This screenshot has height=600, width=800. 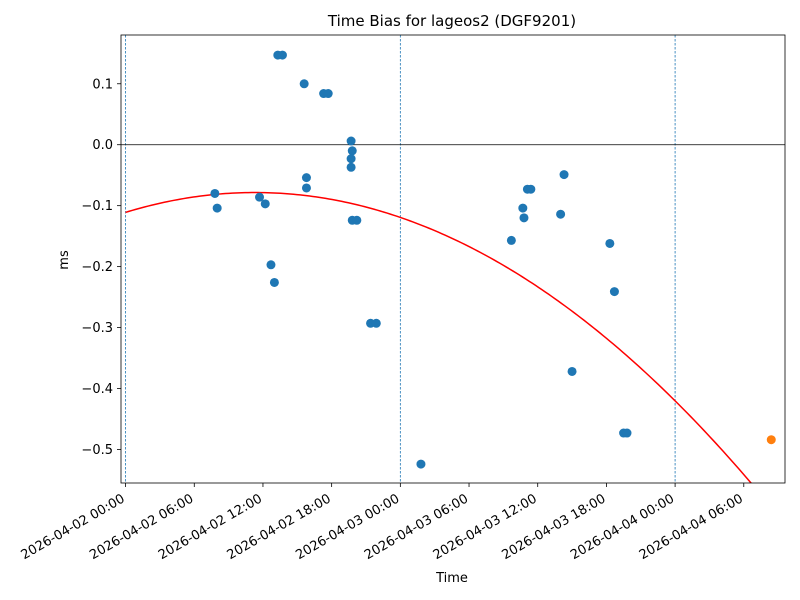 What do you see at coordinates (97, 267) in the screenshot?
I see `y-tick-label: −0.2` at bounding box center [97, 267].